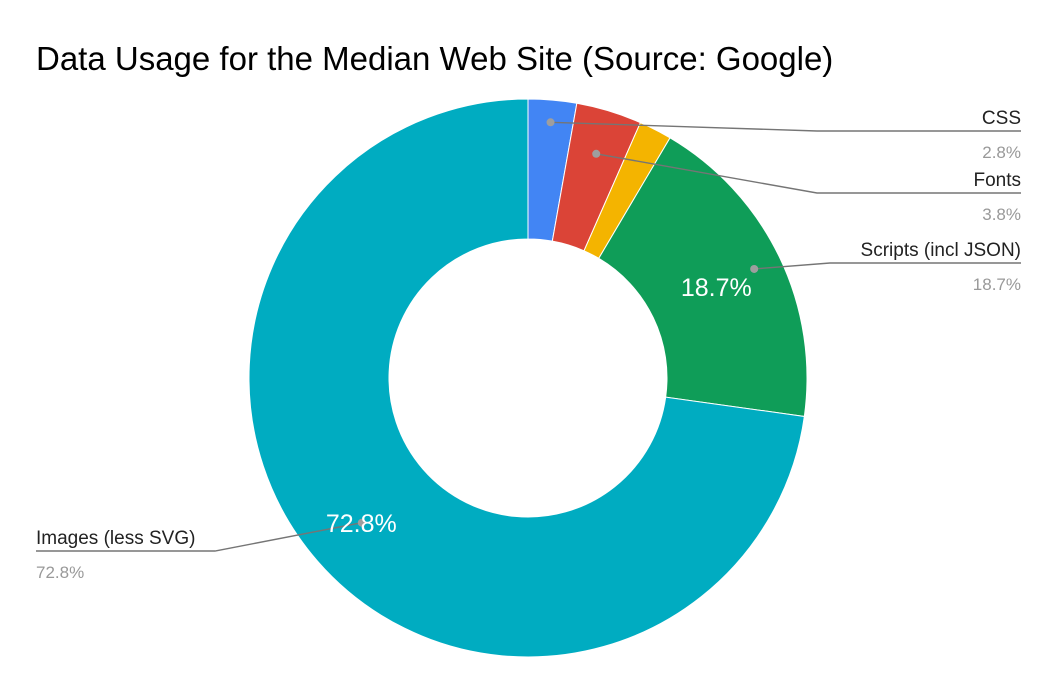  I want to click on inner-label-images-less-svg: 72.8%, so click(361, 524).